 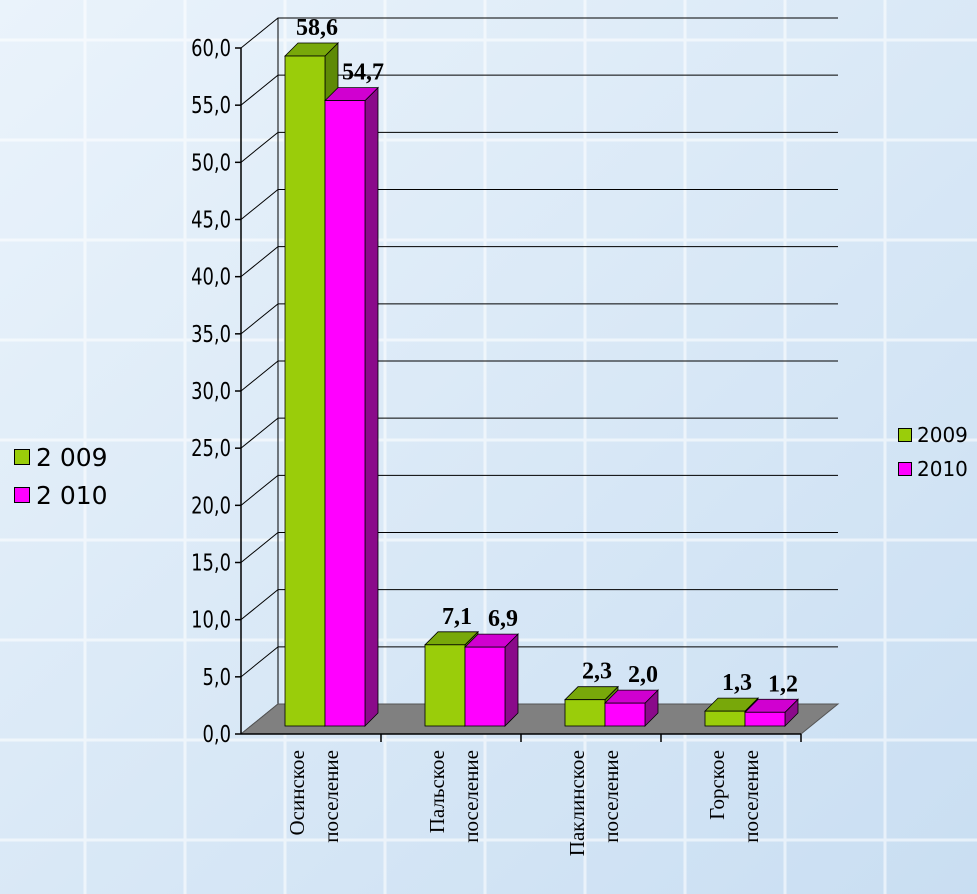 I want to click on y-tick-label: 25,0, so click(x=211, y=448).